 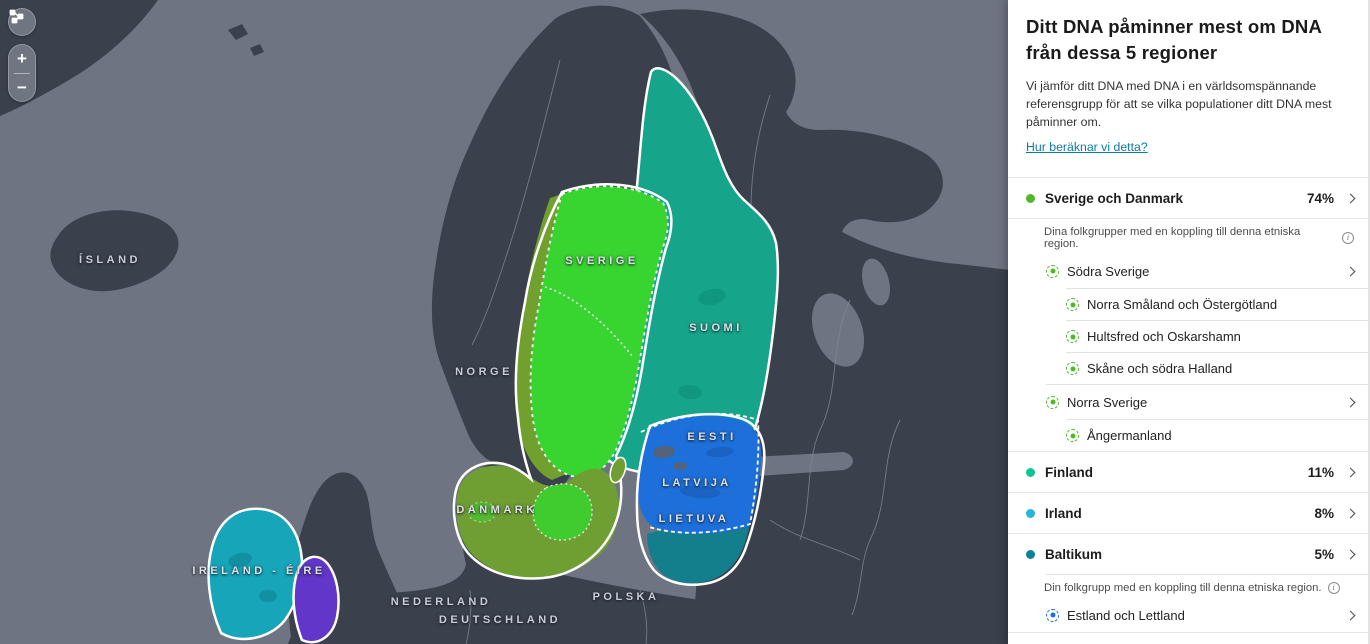 What do you see at coordinates (500, 620) in the screenshot?
I see `map-label-deutschland: DEUTSCHLAND` at bounding box center [500, 620].